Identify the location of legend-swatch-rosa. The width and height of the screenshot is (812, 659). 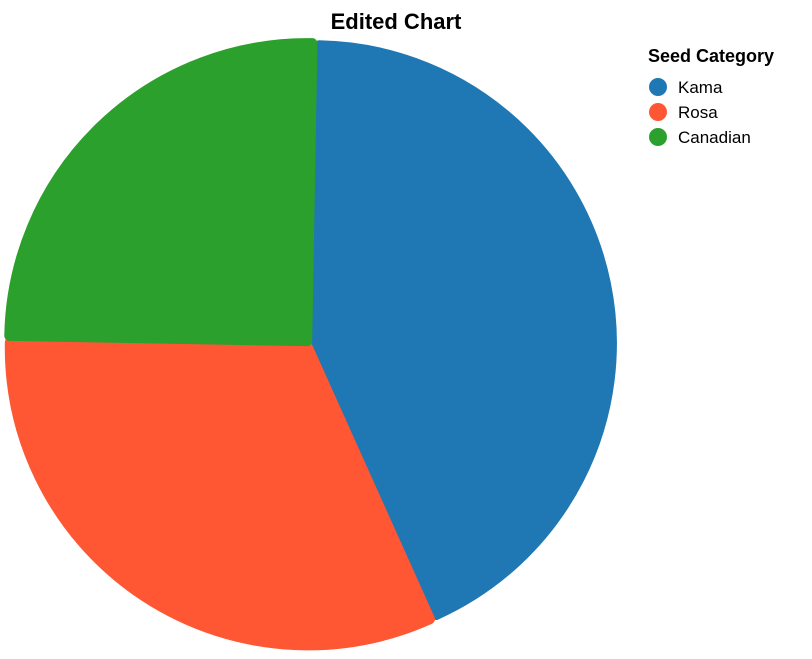
(658, 112).